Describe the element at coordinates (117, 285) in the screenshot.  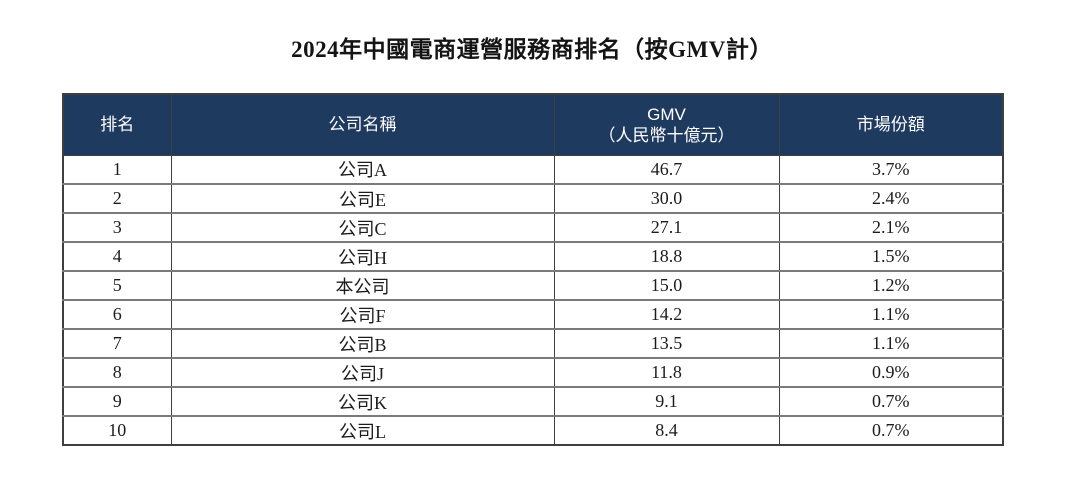
I see `rank-cell: 5` at that location.